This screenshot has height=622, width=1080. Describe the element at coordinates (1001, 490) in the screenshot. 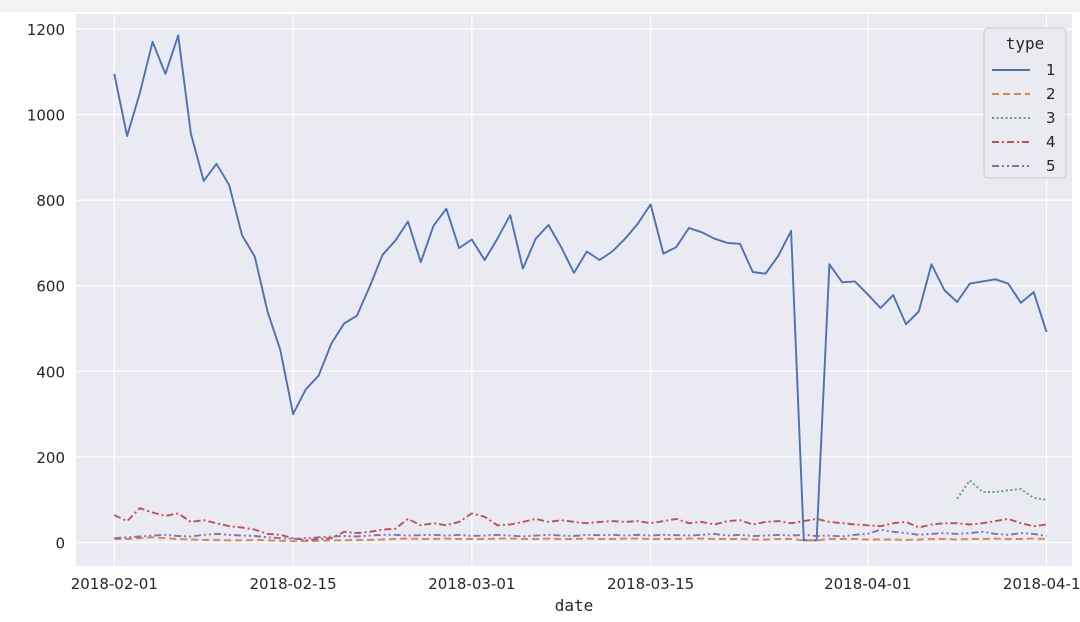

I see `series-3-line` at that location.